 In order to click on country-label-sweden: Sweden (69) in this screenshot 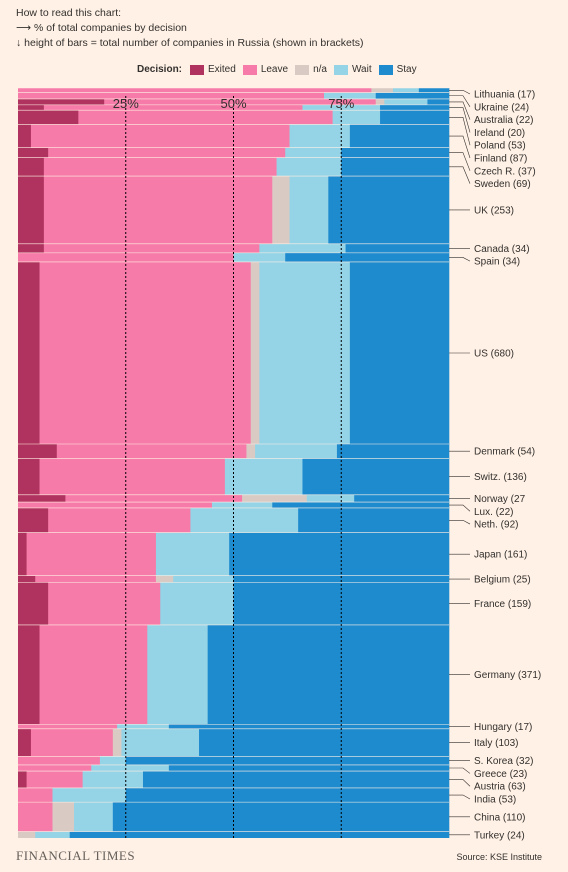, I will do `click(502, 184)`.